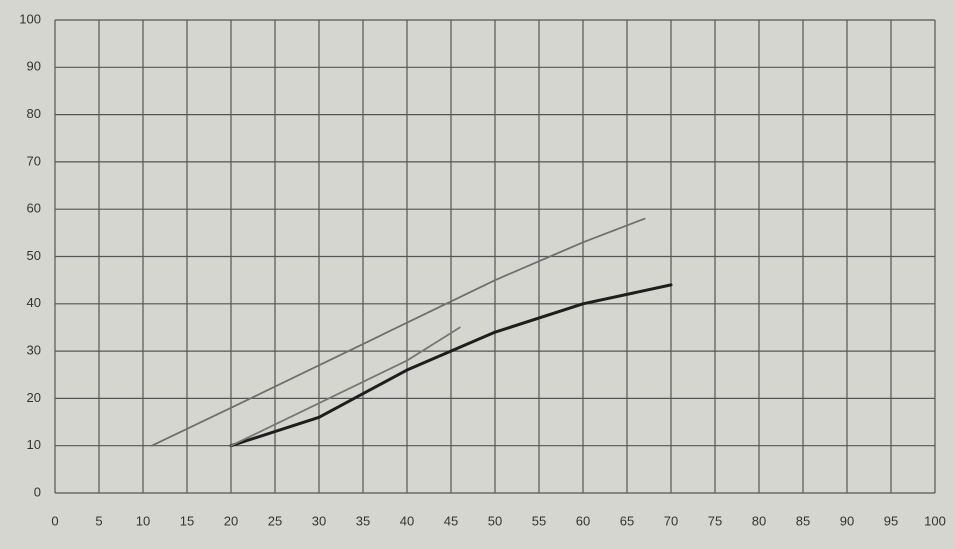 This screenshot has width=955, height=549. What do you see at coordinates (187, 520) in the screenshot?
I see `x-tick-label: 15` at bounding box center [187, 520].